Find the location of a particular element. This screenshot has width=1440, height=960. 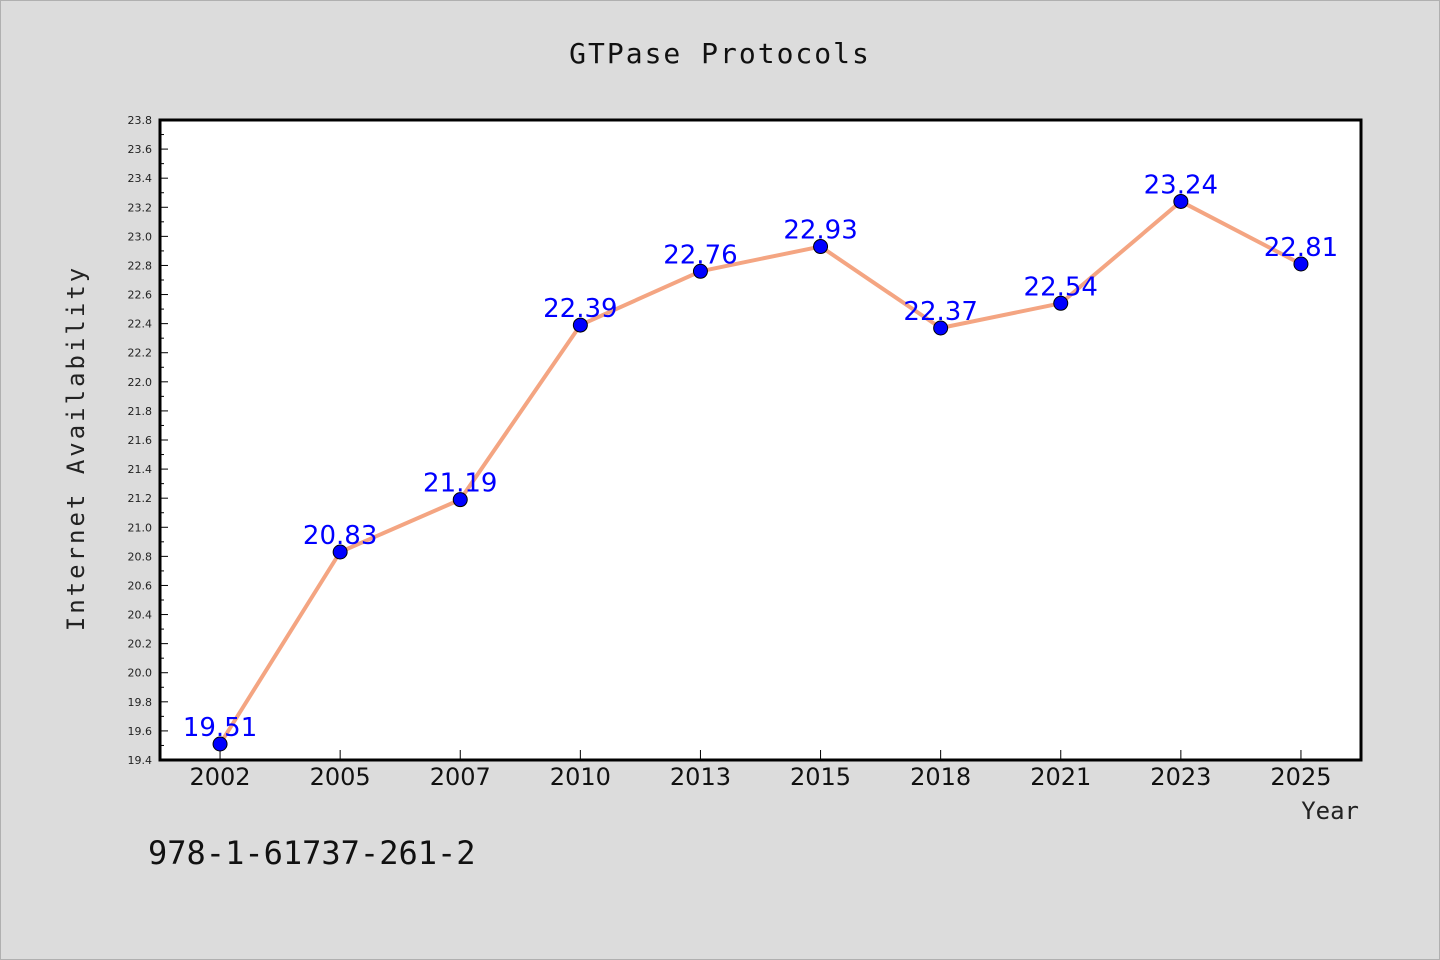

x-axis-label: Year is located at coordinates (1330, 811).